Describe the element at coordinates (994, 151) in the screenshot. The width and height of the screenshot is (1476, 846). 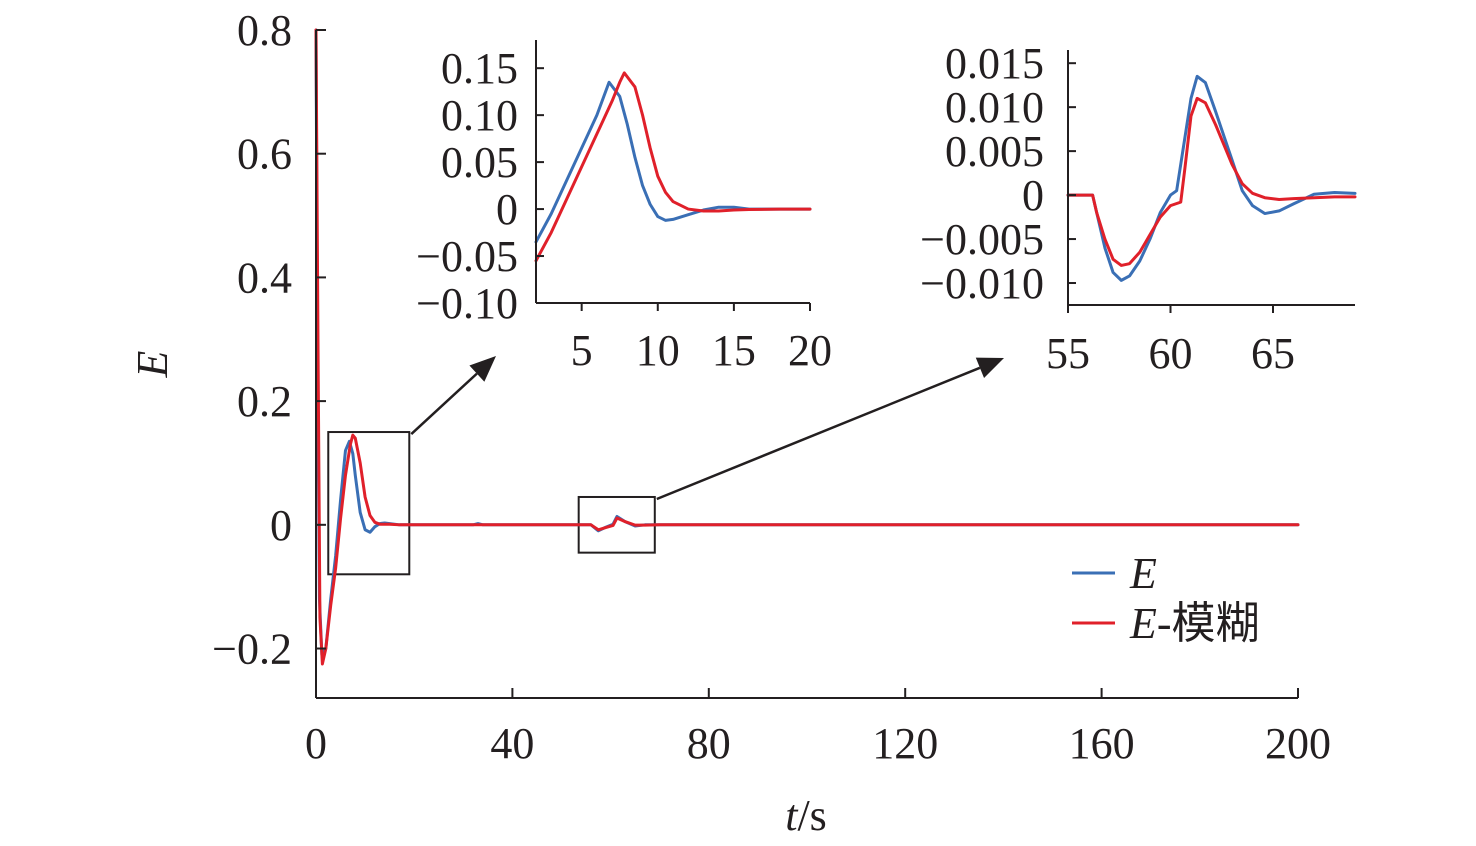
I see `y-tick-label: 0.005` at that location.